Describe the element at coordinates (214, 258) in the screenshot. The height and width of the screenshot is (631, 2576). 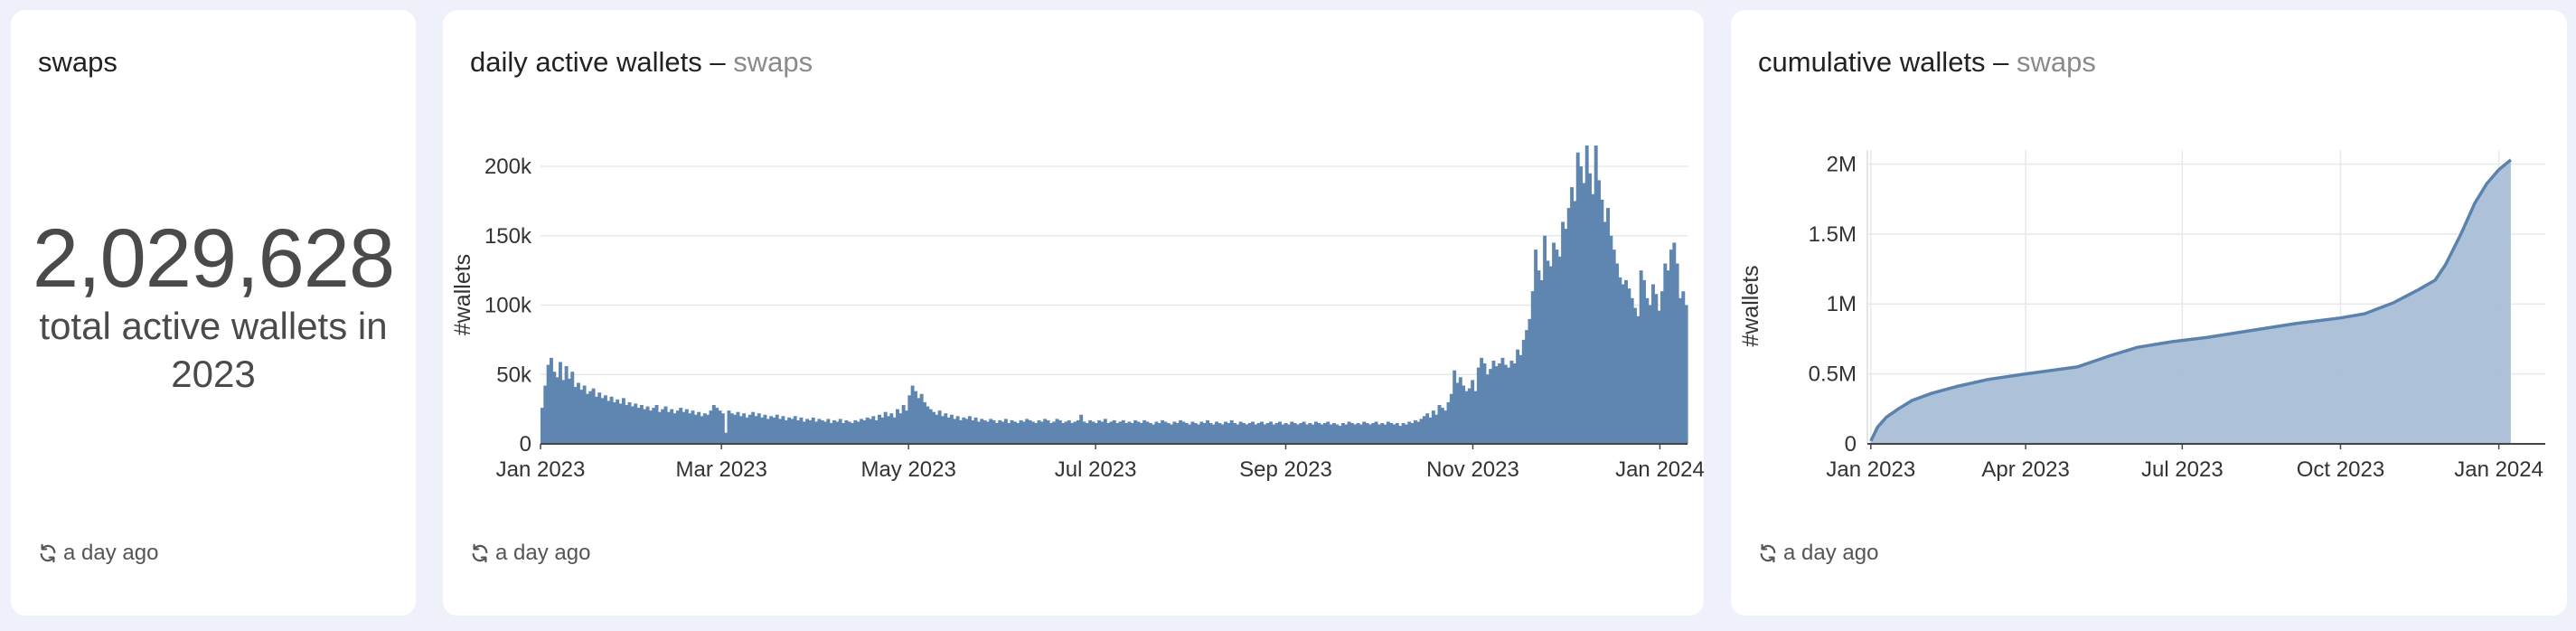
I see `total-wallets-value: 2,029,628` at that location.